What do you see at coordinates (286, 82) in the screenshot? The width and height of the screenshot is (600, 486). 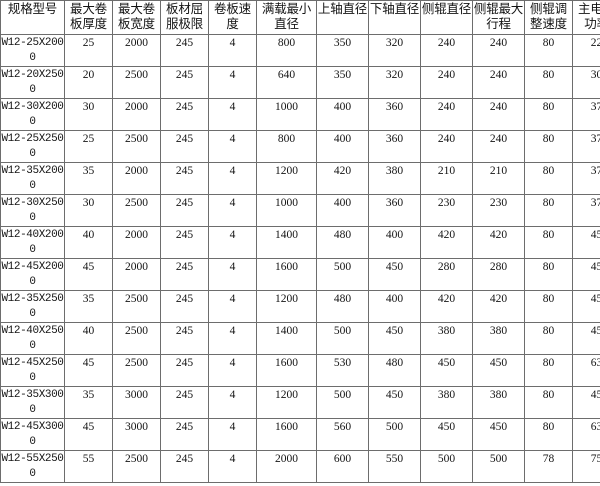 I see `cell-min-diameter: 640` at bounding box center [286, 82].